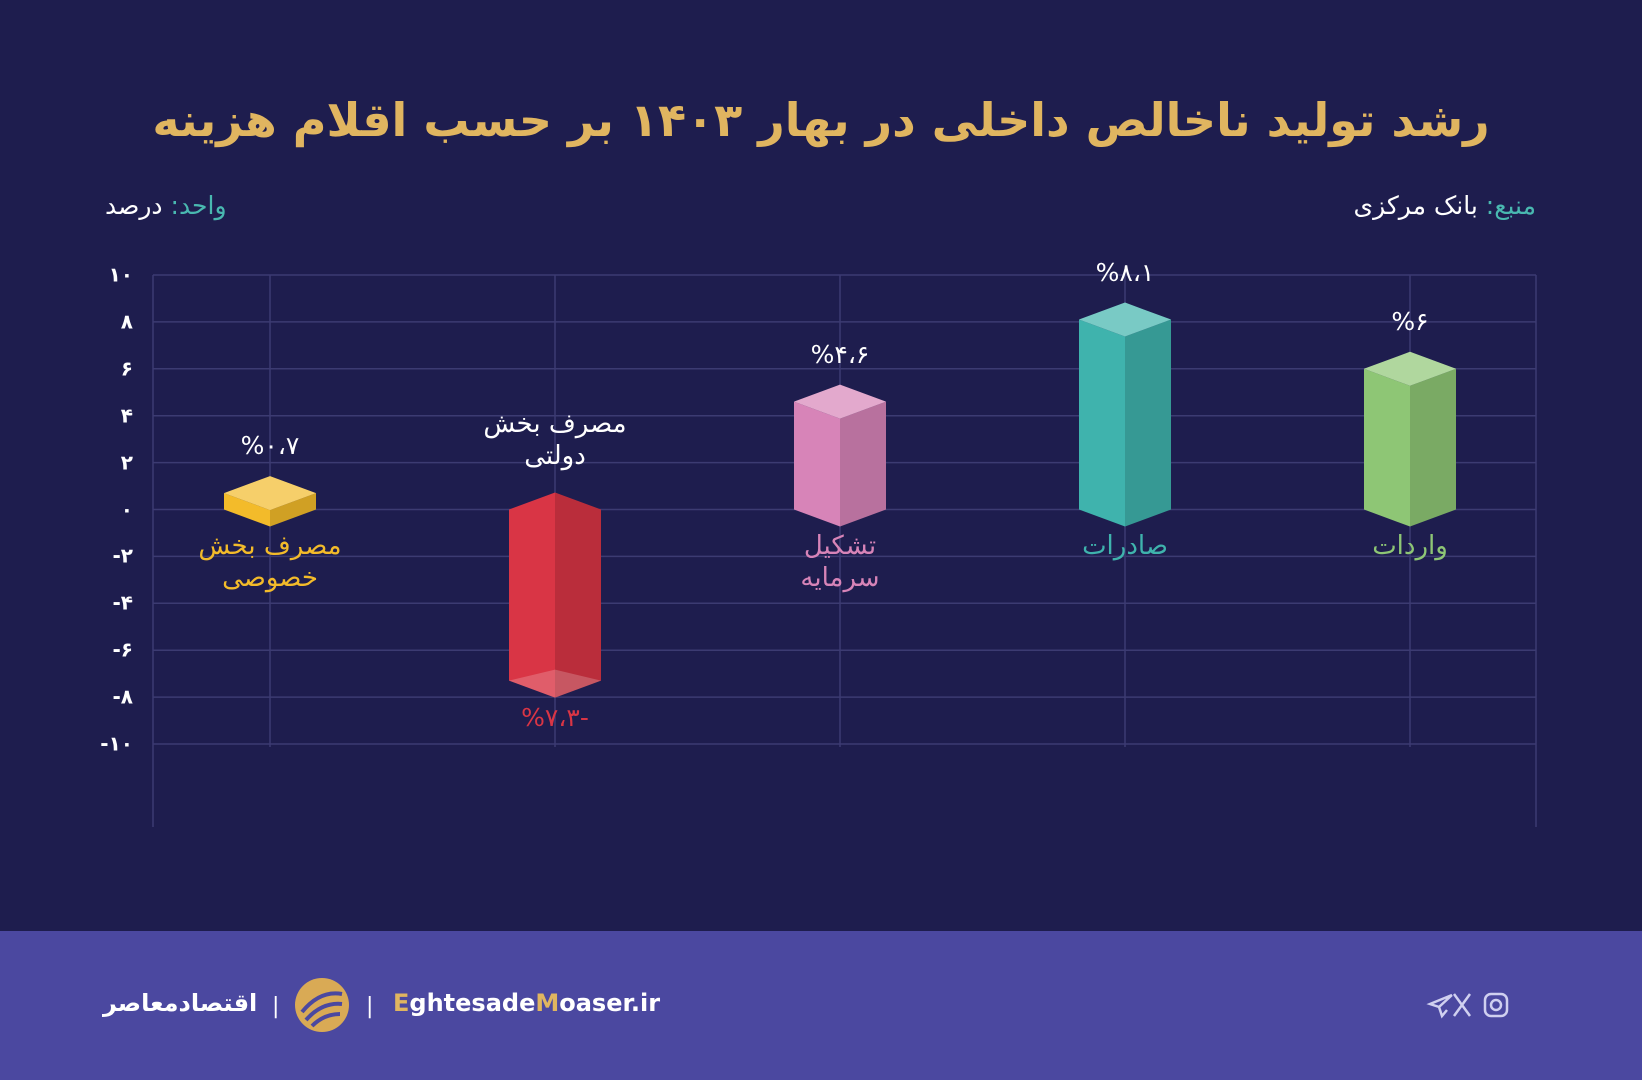 This screenshot has width=1642, height=1080. What do you see at coordinates (1510, 205) in the screenshot?
I see `source-label: منبع:` at bounding box center [1510, 205].